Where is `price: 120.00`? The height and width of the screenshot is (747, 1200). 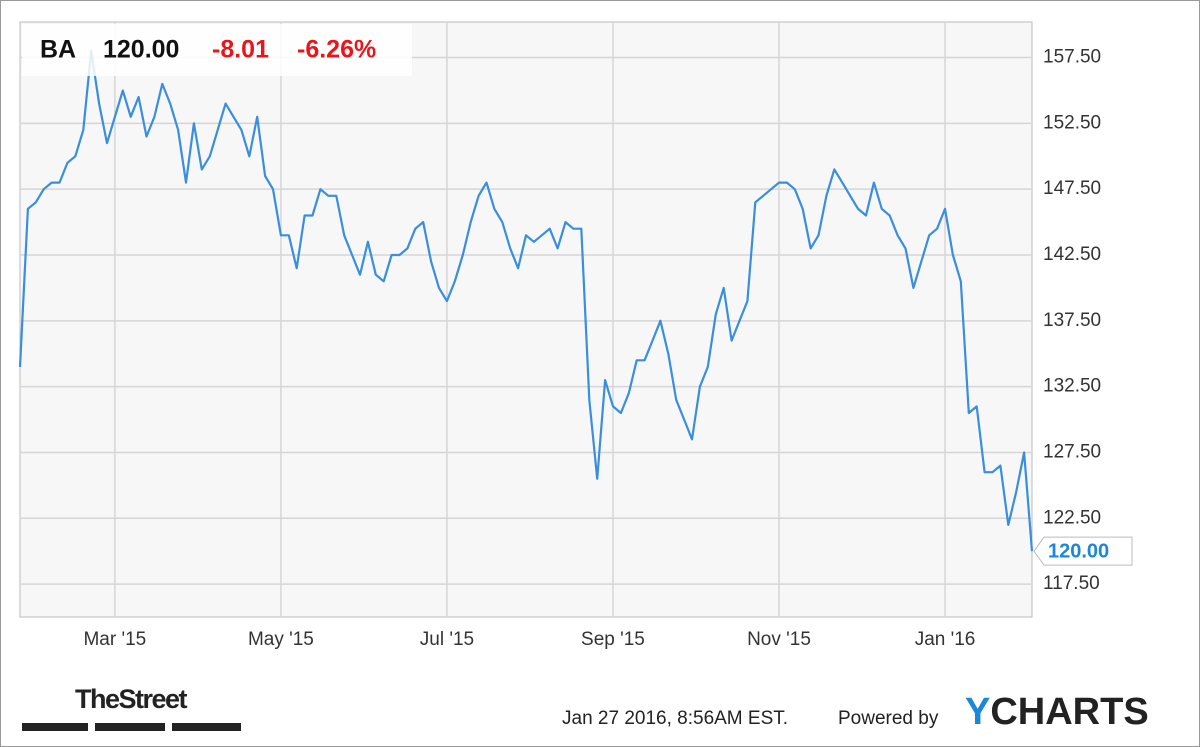
price: 120.00 is located at coordinates (141, 50).